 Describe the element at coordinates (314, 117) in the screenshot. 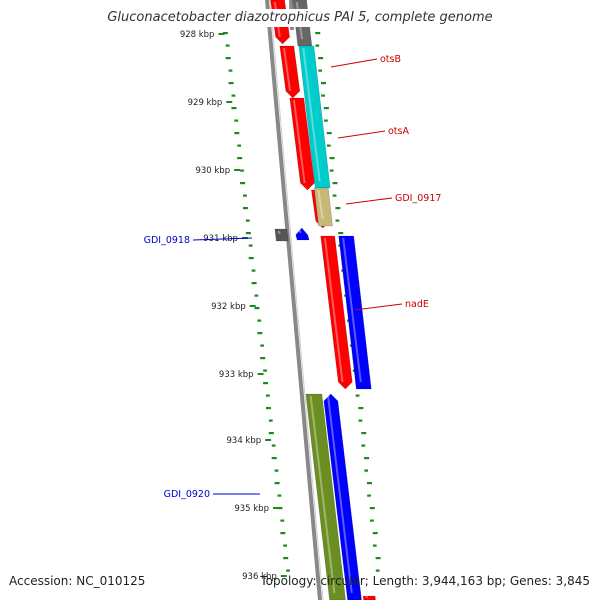

I see `gene-otsB-otsA` at that location.